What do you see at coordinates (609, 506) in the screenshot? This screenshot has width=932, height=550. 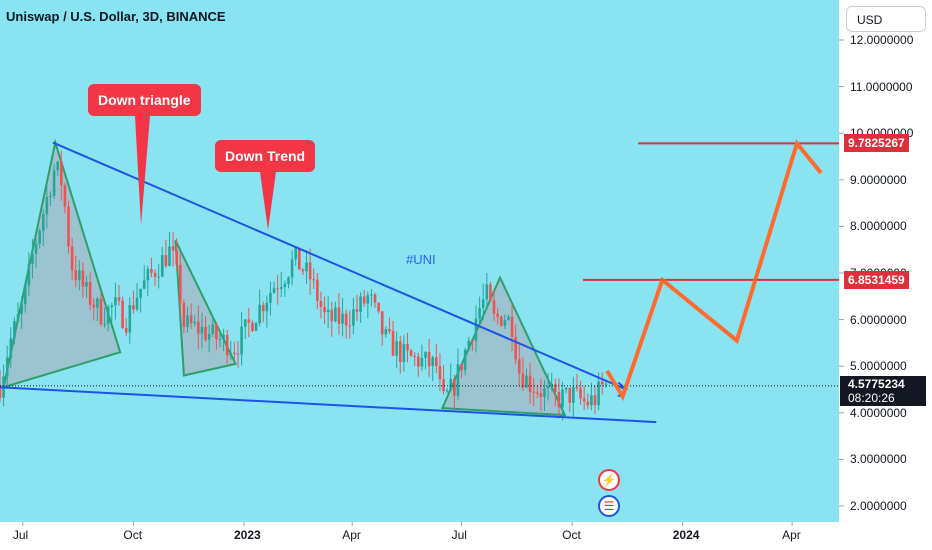 I see `us-flag-icon: ☰` at bounding box center [609, 506].